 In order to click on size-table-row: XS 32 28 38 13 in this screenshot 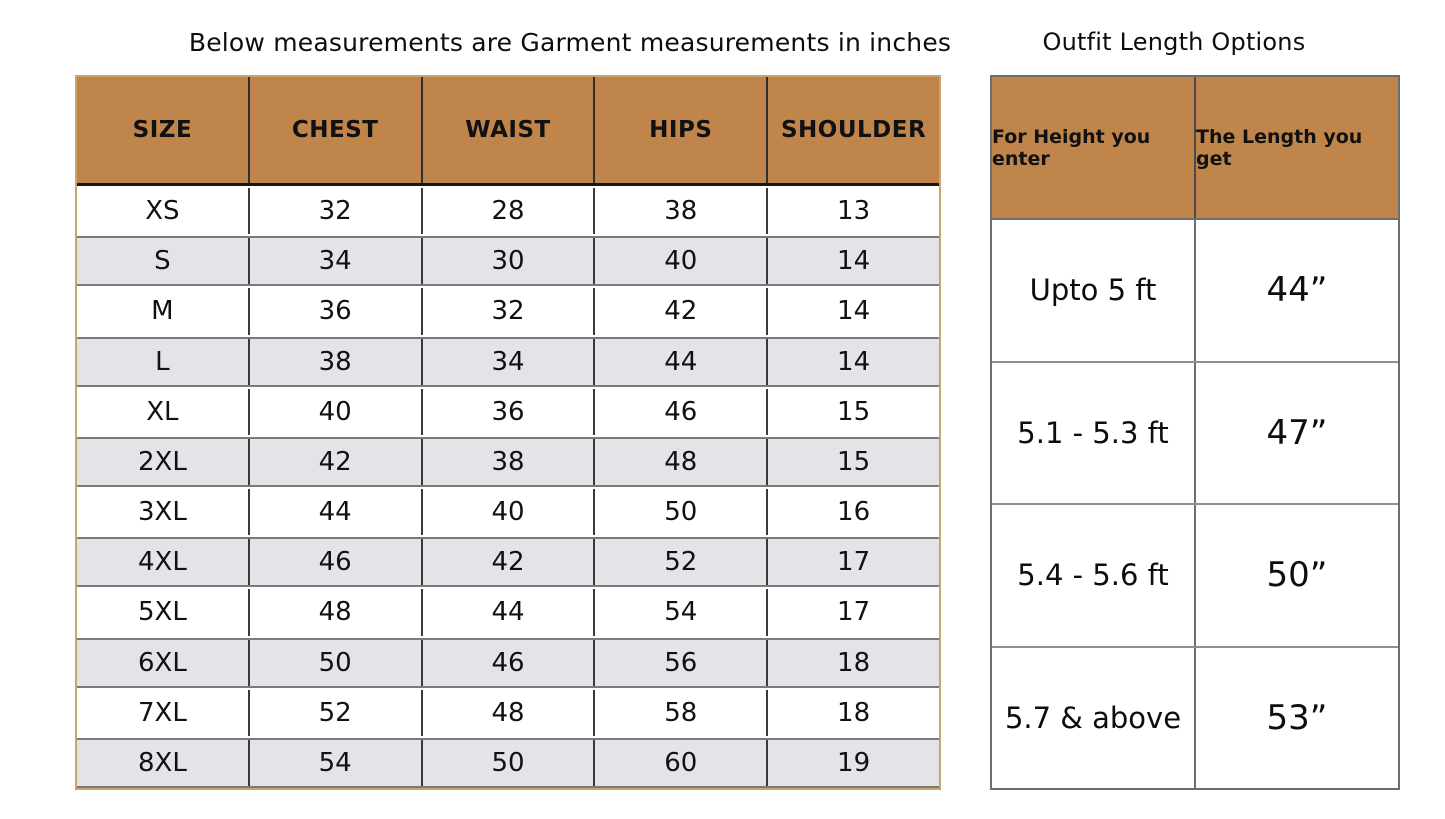, I will do `click(508, 211)`.